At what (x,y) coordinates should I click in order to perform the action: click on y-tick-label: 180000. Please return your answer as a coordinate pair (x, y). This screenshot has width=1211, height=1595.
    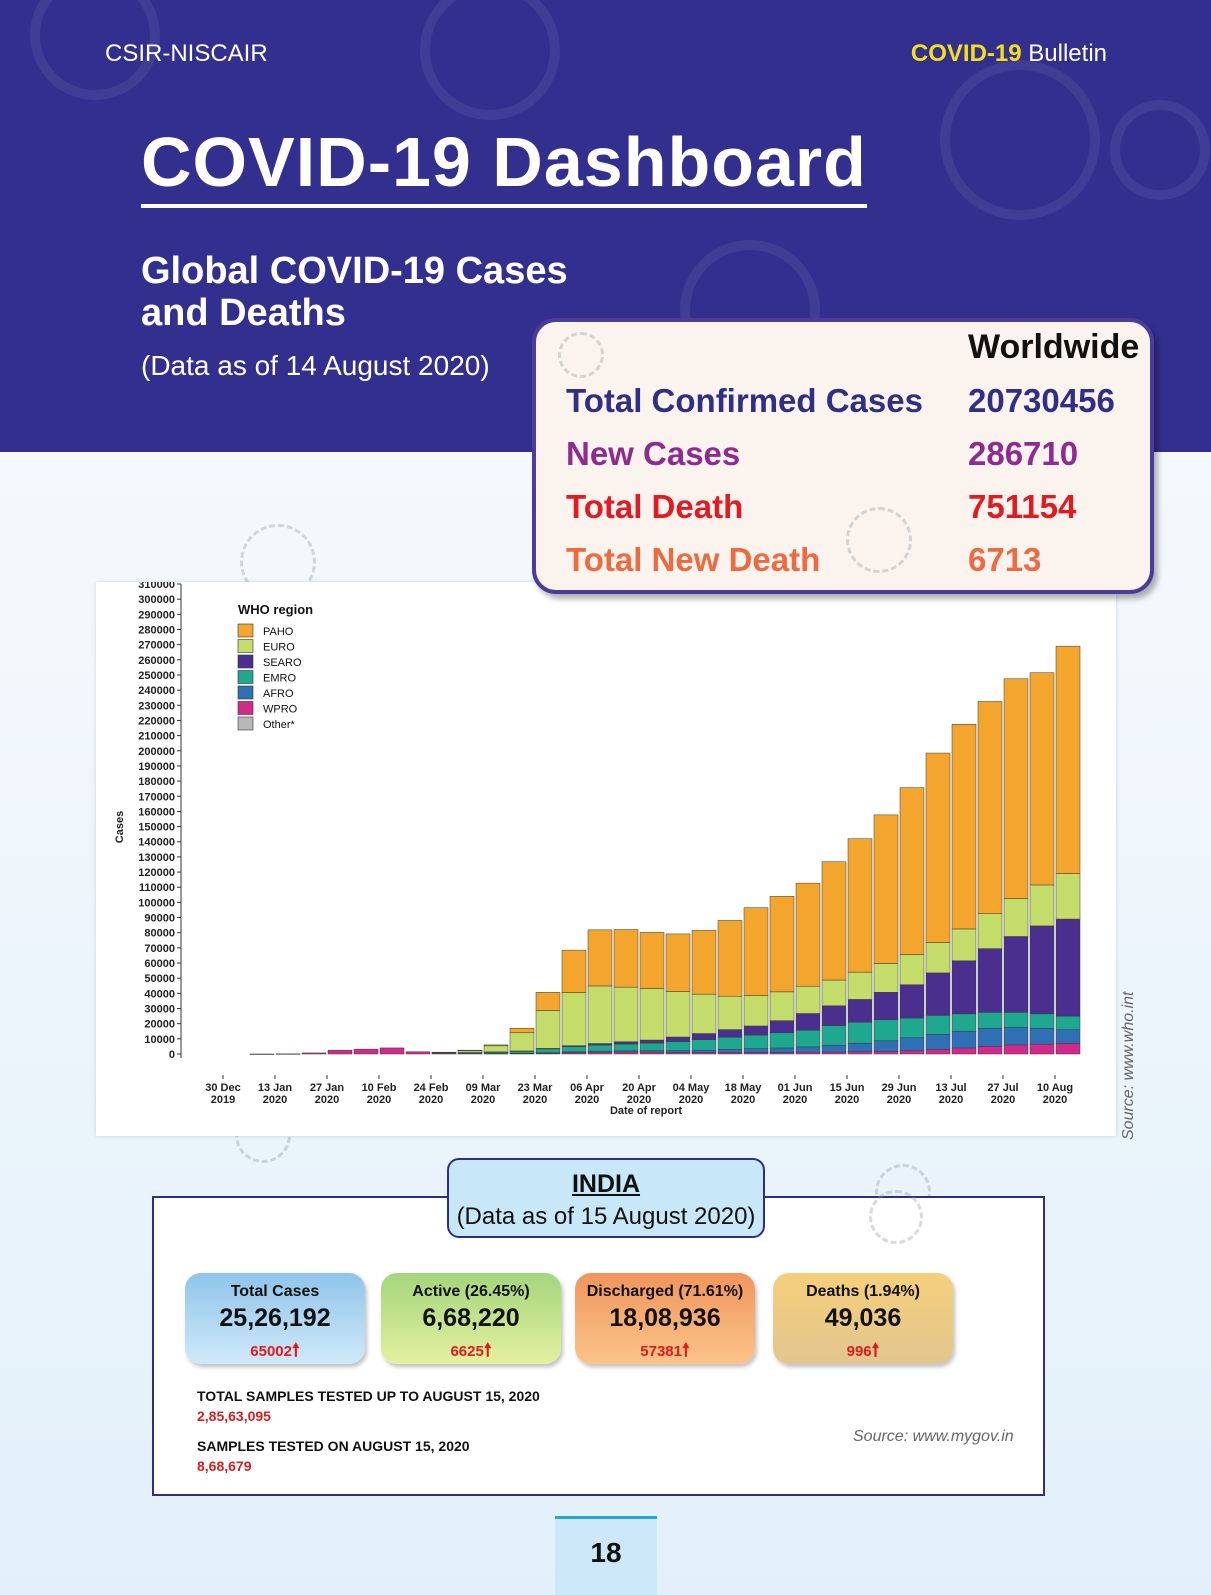
    Looking at the image, I should click on (156, 782).